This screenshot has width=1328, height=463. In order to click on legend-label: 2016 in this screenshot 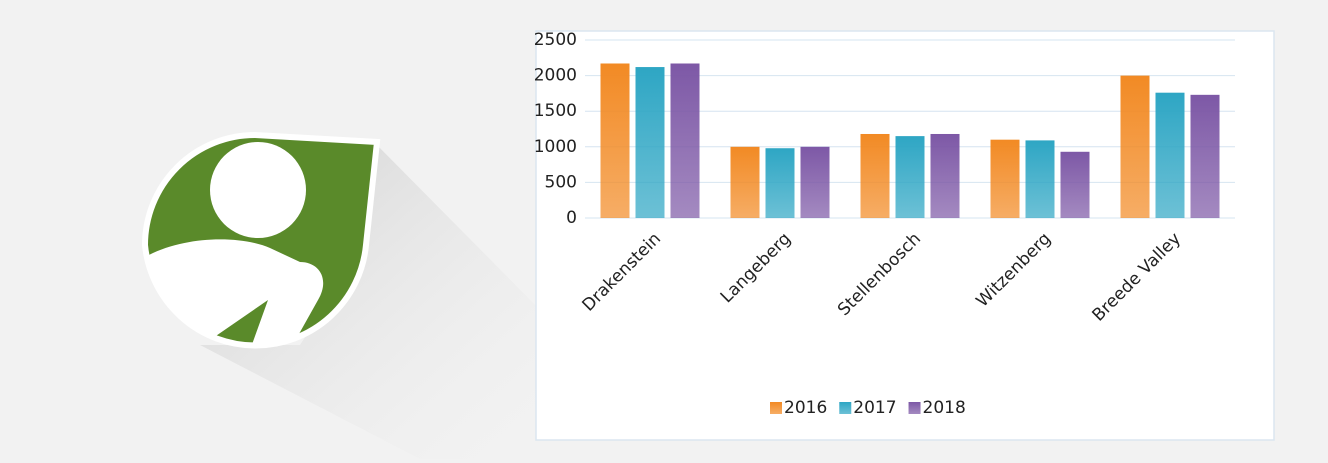, I will do `click(805, 408)`.